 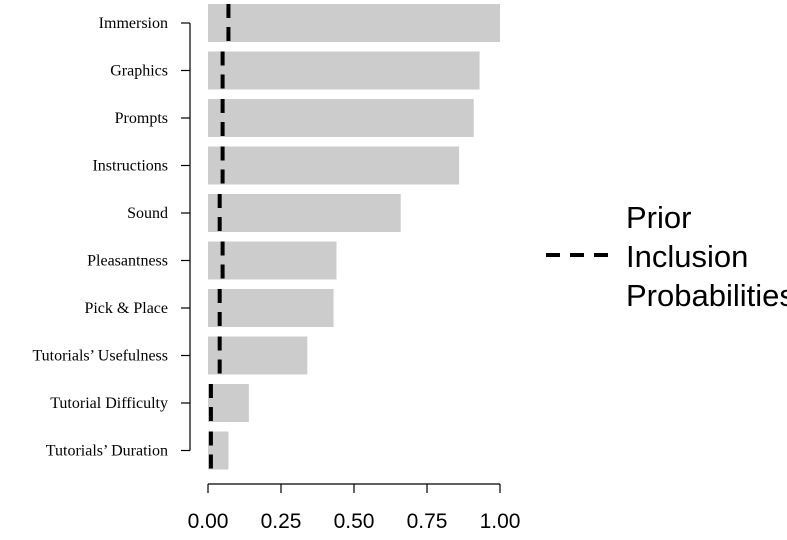 I want to click on x-tick-label: 0.50, so click(x=354, y=521).